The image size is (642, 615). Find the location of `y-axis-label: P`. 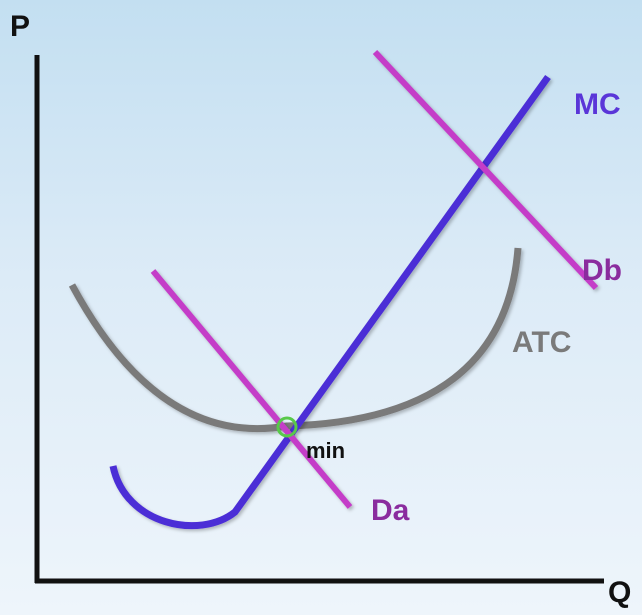

y-axis-label: P is located at coordinates (20, 26).